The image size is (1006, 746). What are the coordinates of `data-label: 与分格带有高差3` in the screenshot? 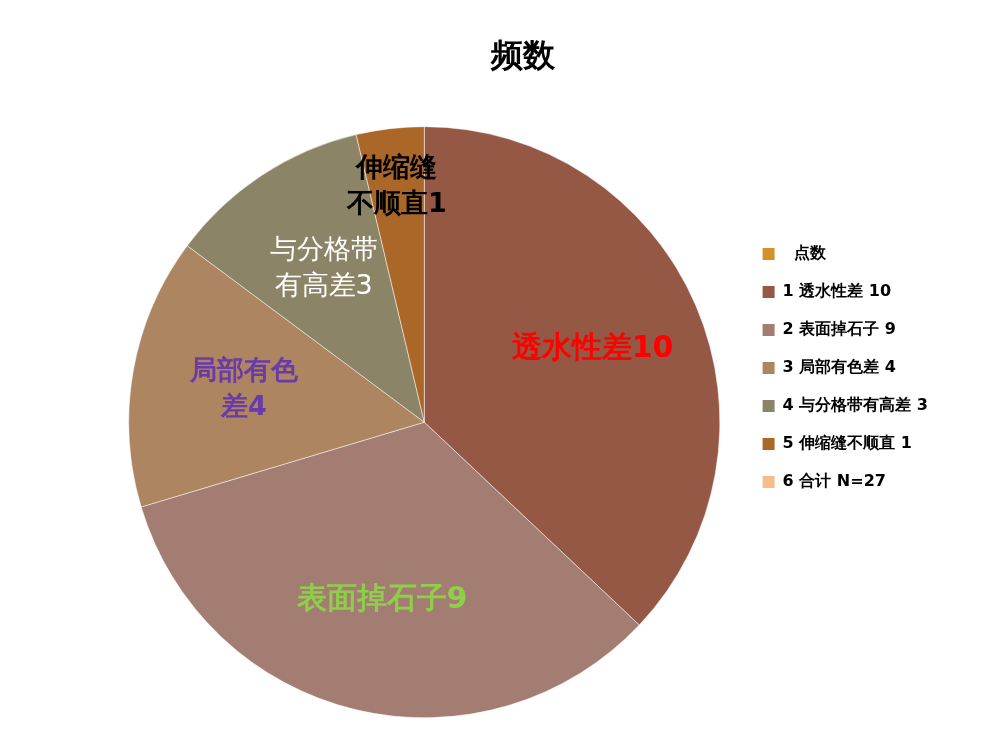 It's located at (323, 267).